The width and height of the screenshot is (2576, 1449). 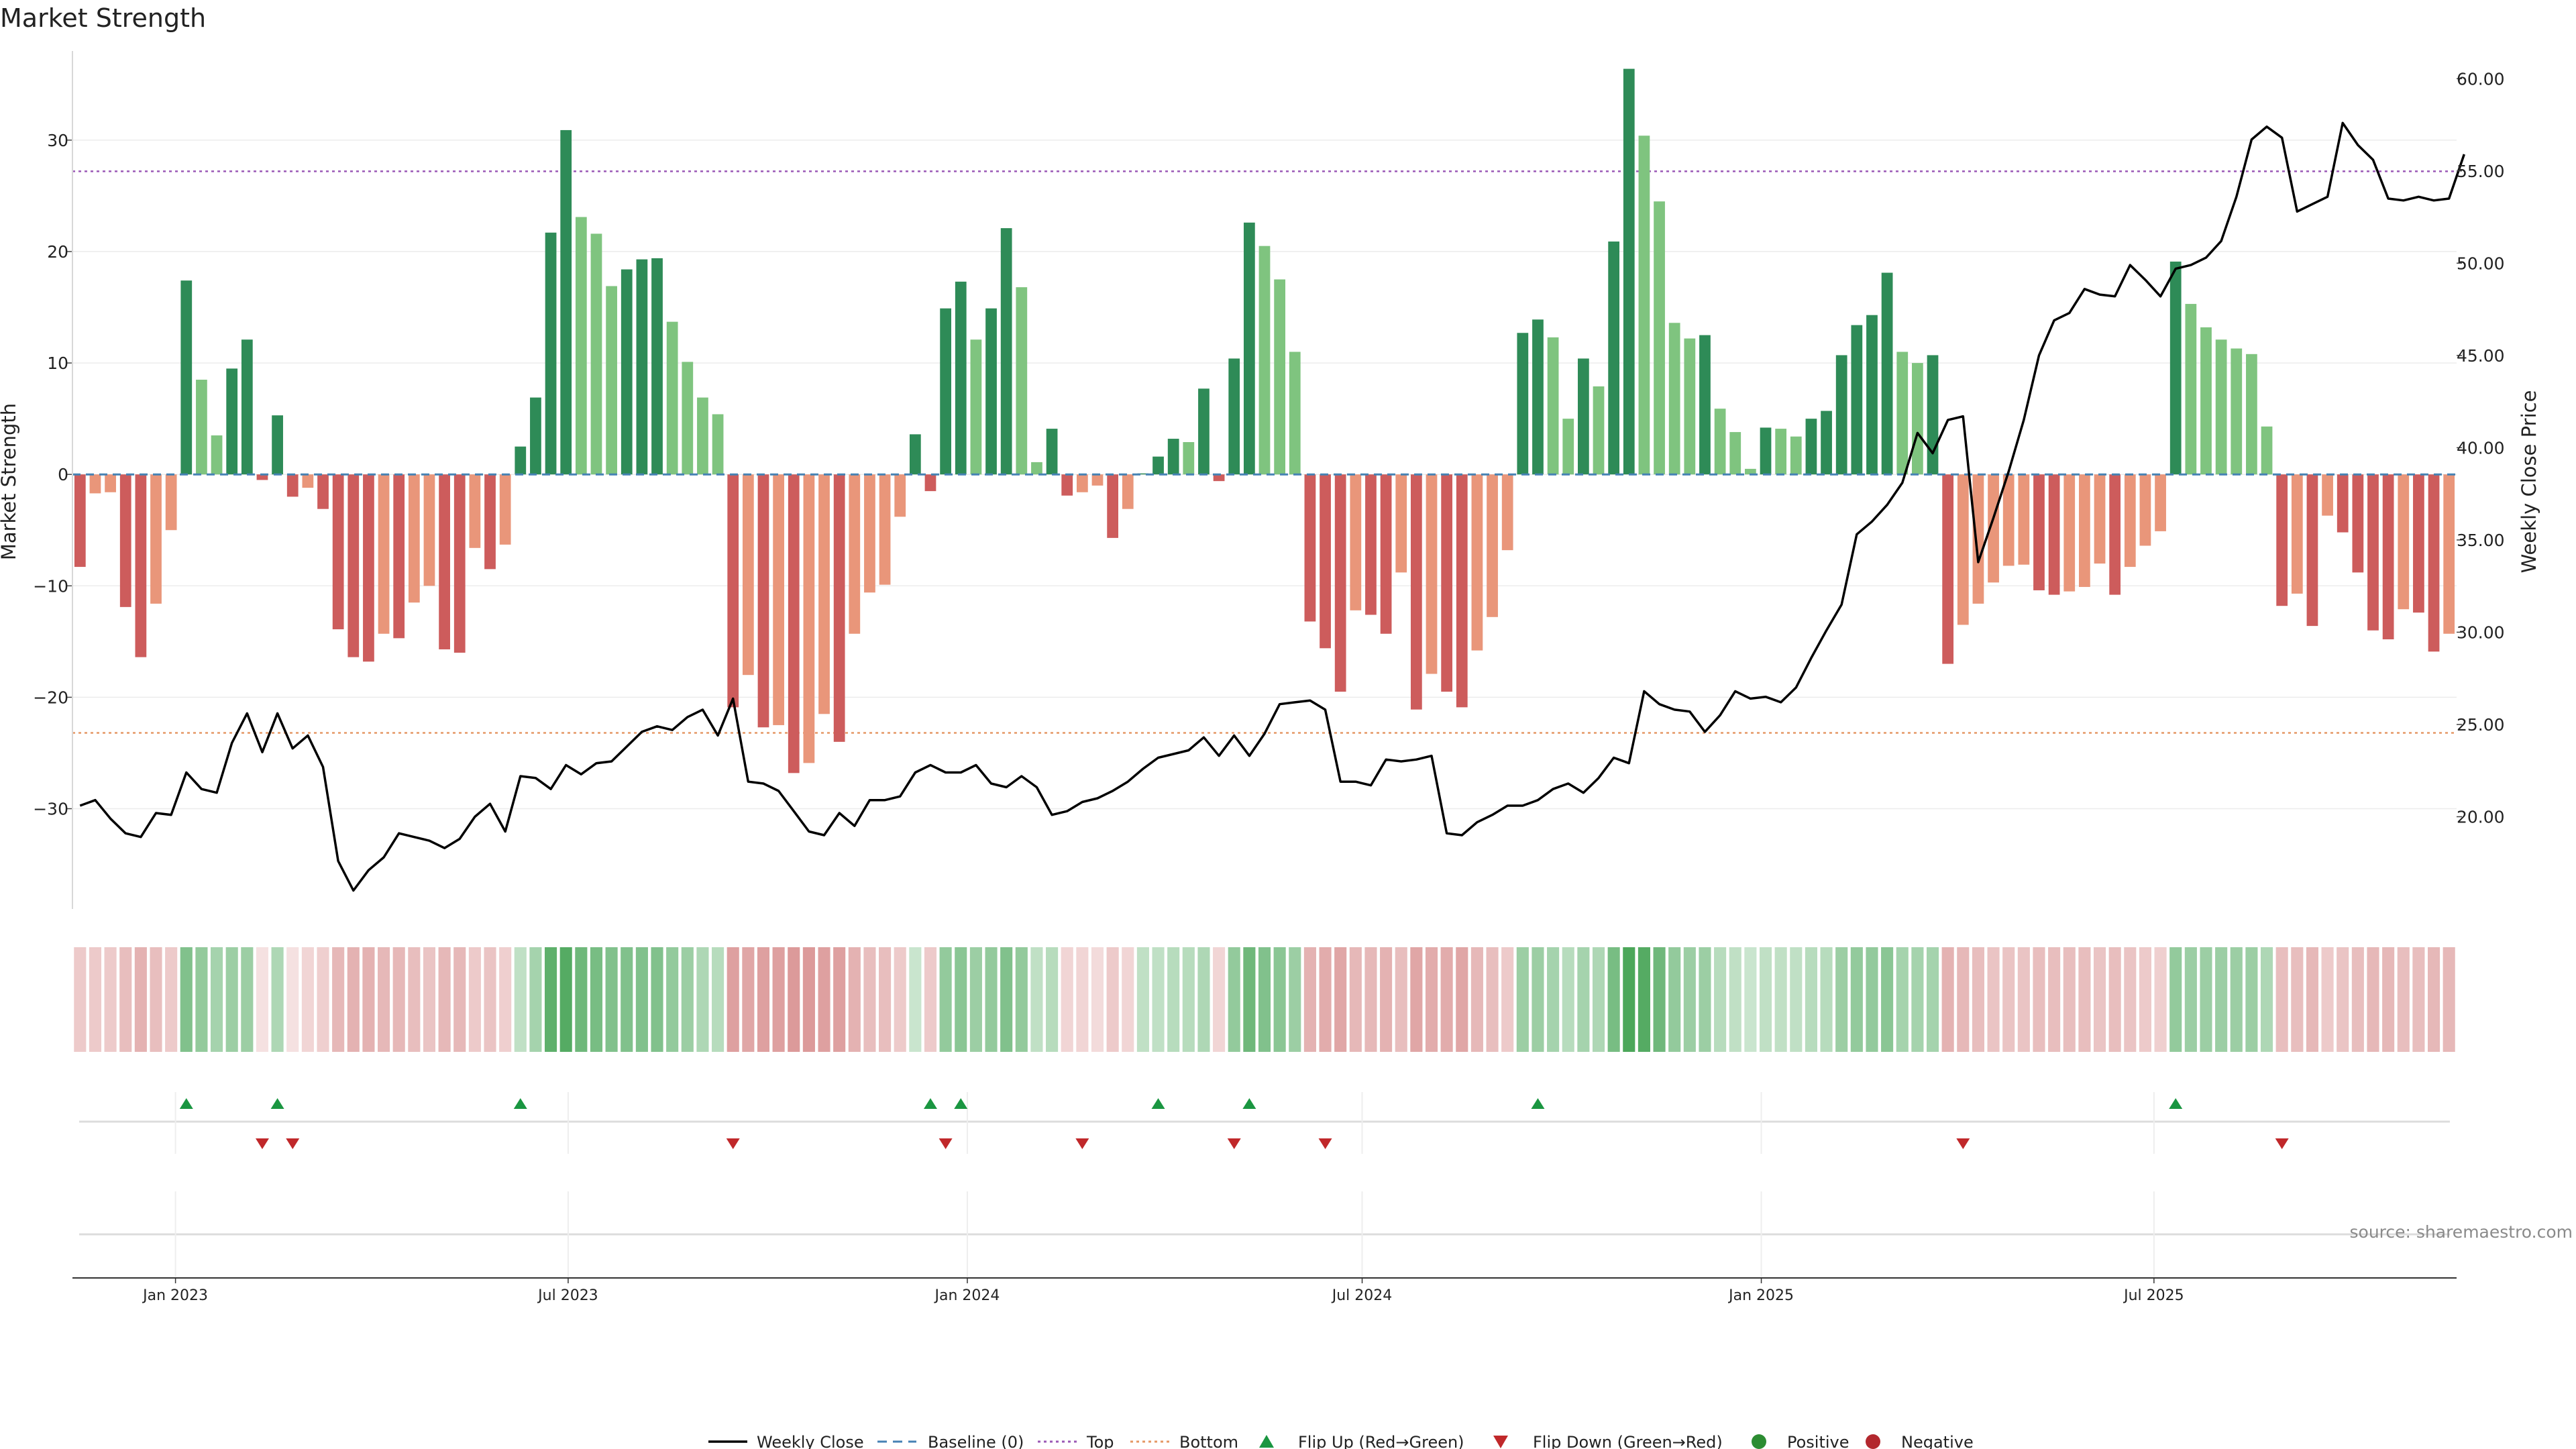 What do you see at coordinates (1760, 1295) in the screenshot?
I see `x-tick-label: Jan 2025` at bounding box center [1760, 1295].